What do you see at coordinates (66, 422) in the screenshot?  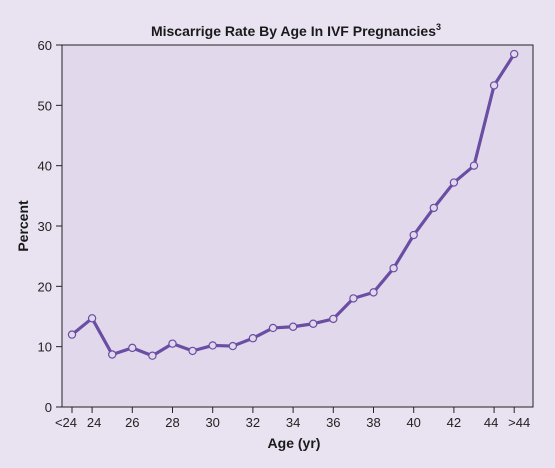 I see `x-tick-label: <24` at bounding box center [66, 422].